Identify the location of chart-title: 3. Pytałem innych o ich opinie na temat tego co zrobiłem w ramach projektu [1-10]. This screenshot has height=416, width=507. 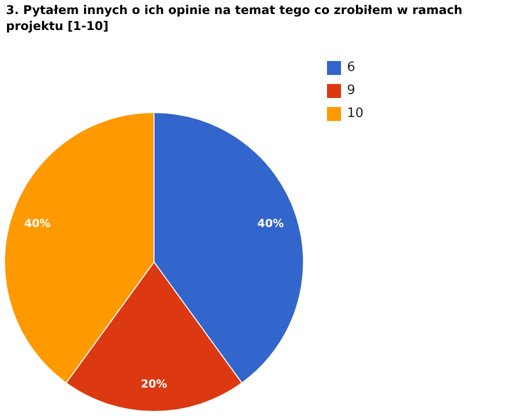
(235, 18).